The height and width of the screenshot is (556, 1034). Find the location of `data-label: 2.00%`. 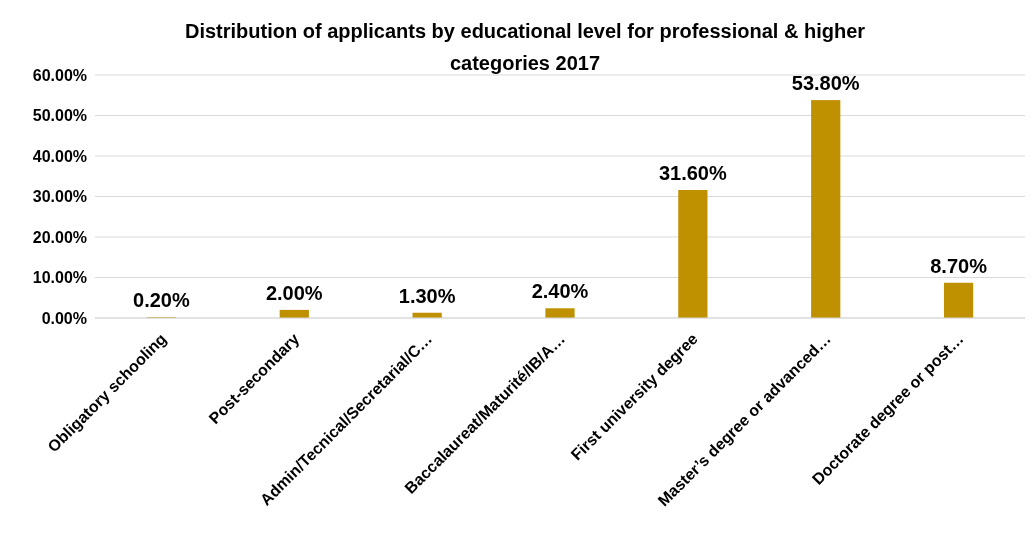

data-label: 2.00% is located at coordinates (294, 292).